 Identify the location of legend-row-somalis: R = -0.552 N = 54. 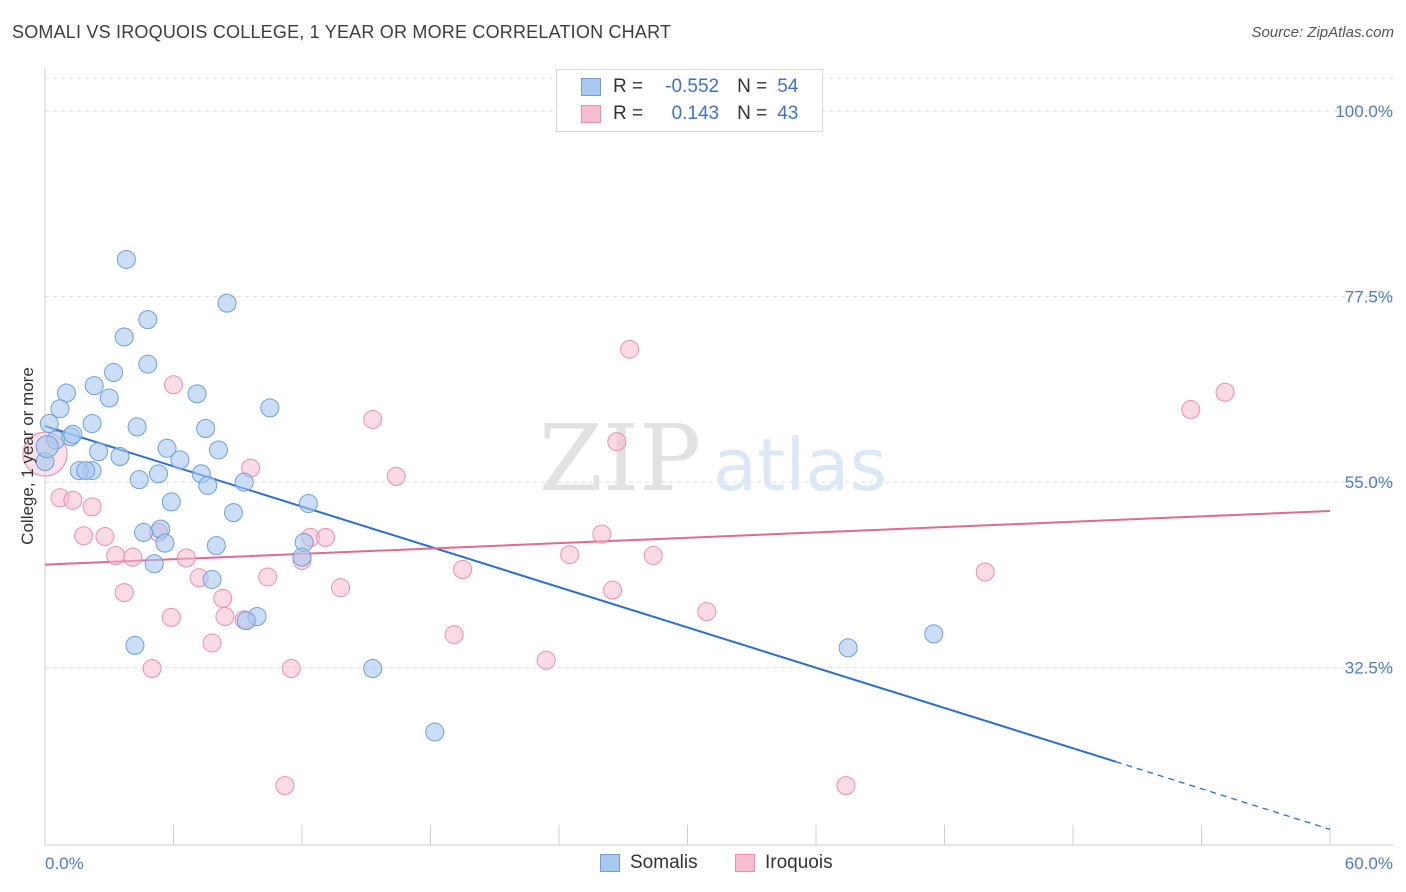
(689, 87).